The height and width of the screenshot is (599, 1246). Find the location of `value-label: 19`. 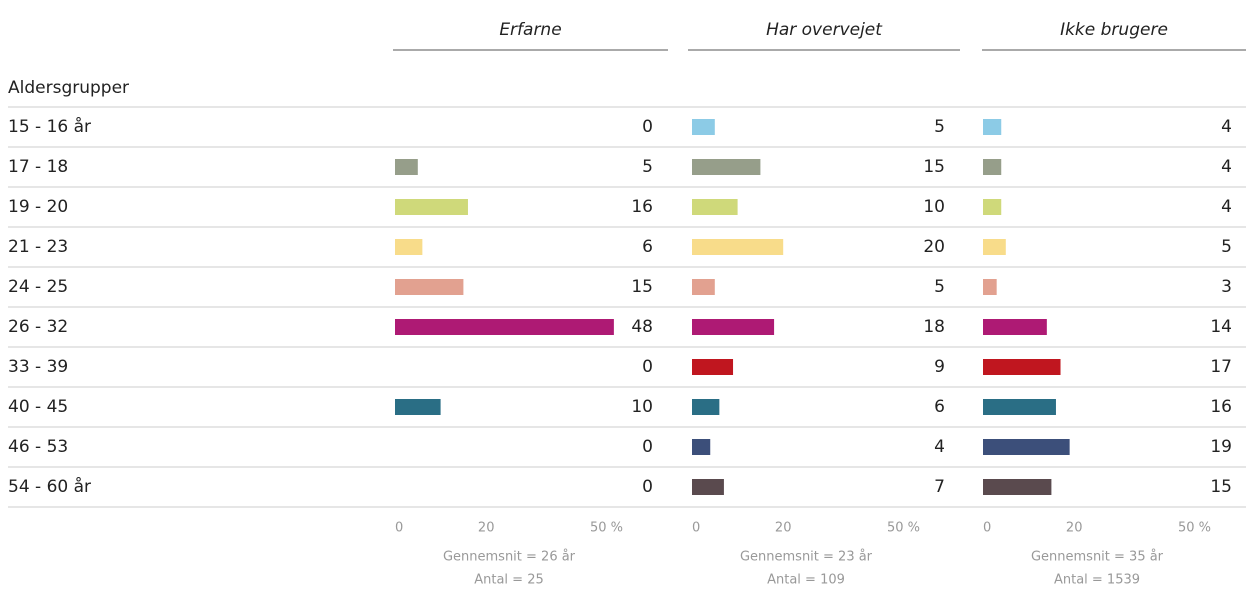

value-label: 19 is located at coordinates (1221, 447).